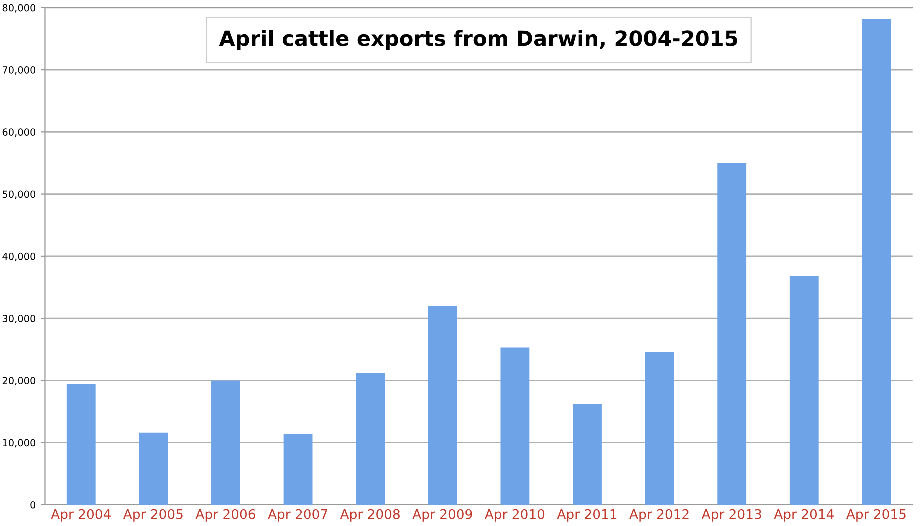  Describe the element at coordinates (19, 319) in the screenshot. I see `y-tick-label: 30,000` at that location.